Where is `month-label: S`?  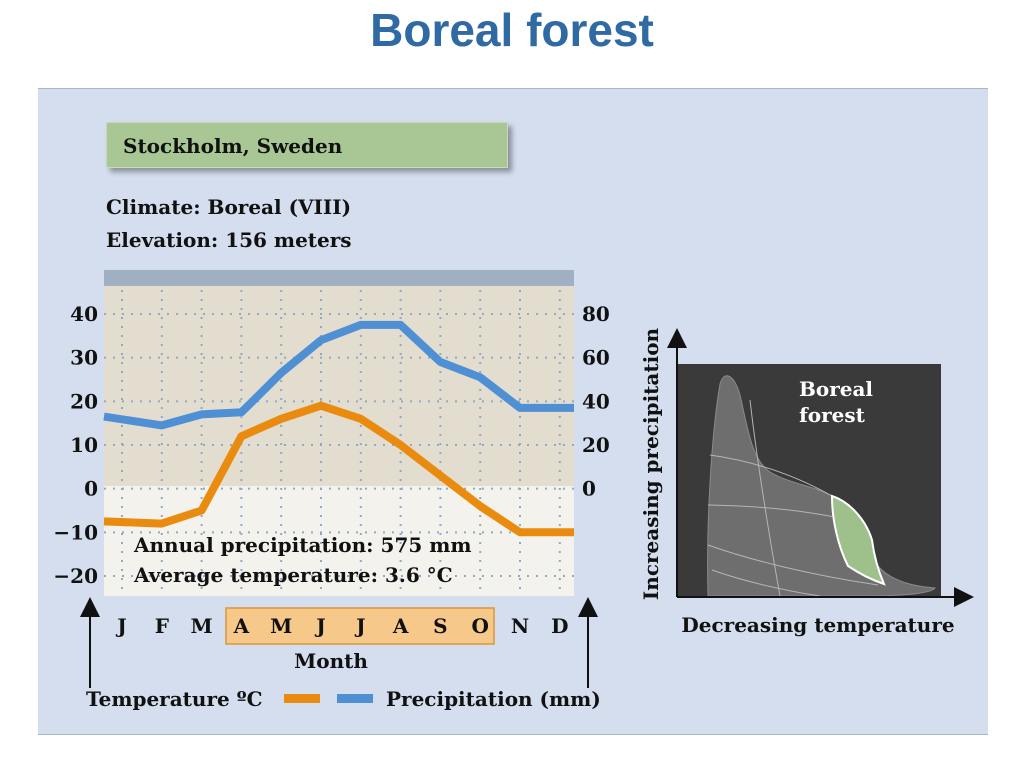 month-label: S is located at coordinates (440, 626).